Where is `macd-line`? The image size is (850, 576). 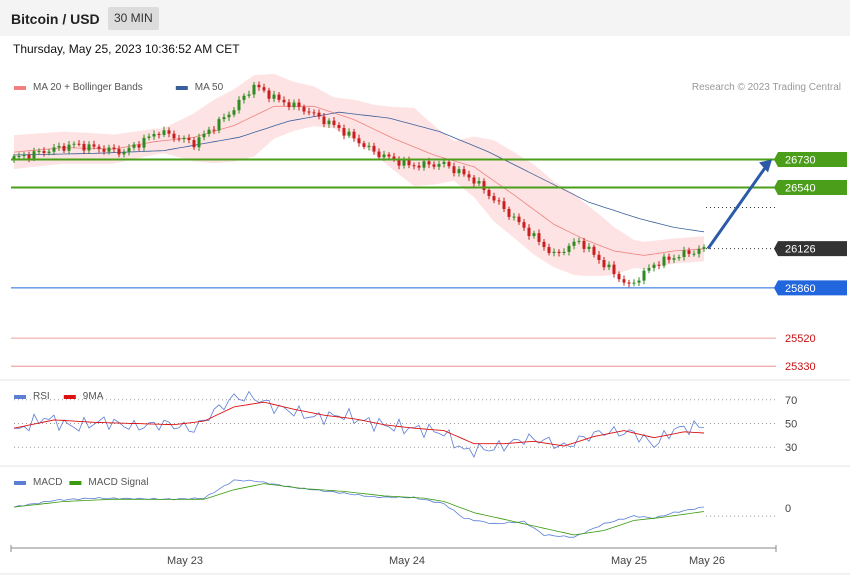
macd-line is located at coordinates (359, 508).